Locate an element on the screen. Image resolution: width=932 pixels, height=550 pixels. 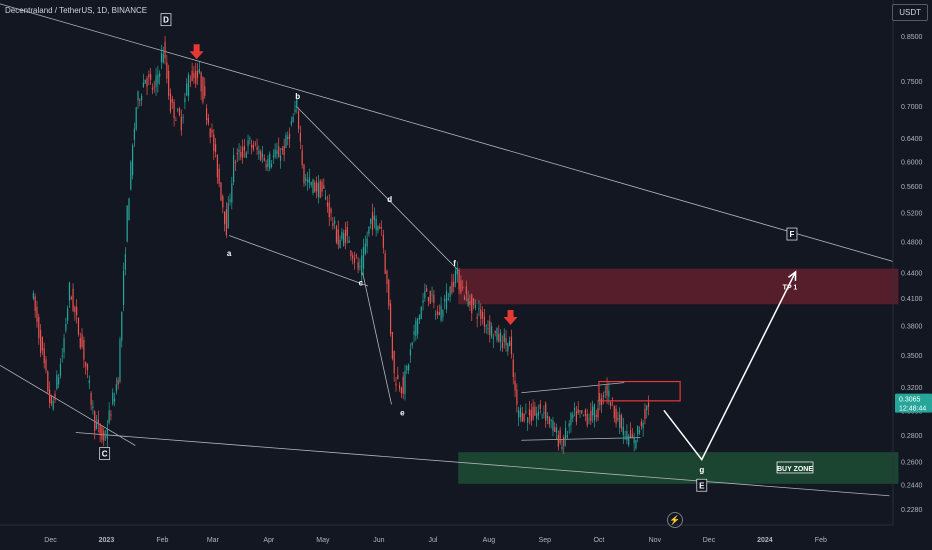
last-price-tag is located at coordinates (913, 403).